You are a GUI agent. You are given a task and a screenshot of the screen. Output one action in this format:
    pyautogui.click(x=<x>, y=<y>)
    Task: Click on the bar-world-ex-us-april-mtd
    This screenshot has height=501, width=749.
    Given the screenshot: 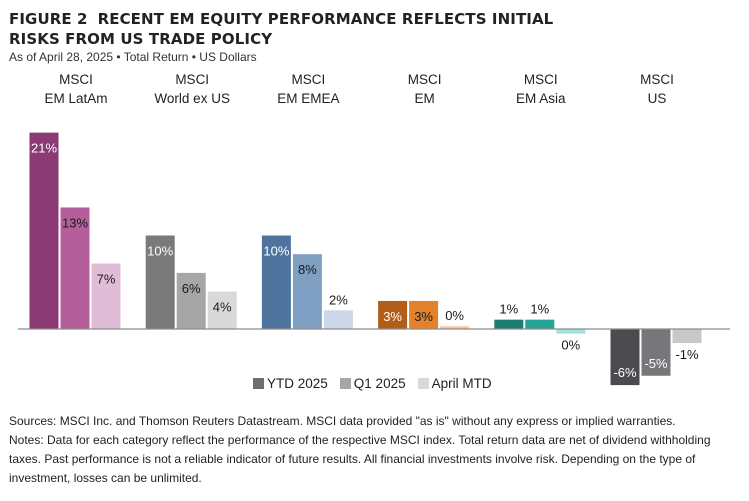 What is the action you would take?
    pyautogui.click(x=222, y=310)
    